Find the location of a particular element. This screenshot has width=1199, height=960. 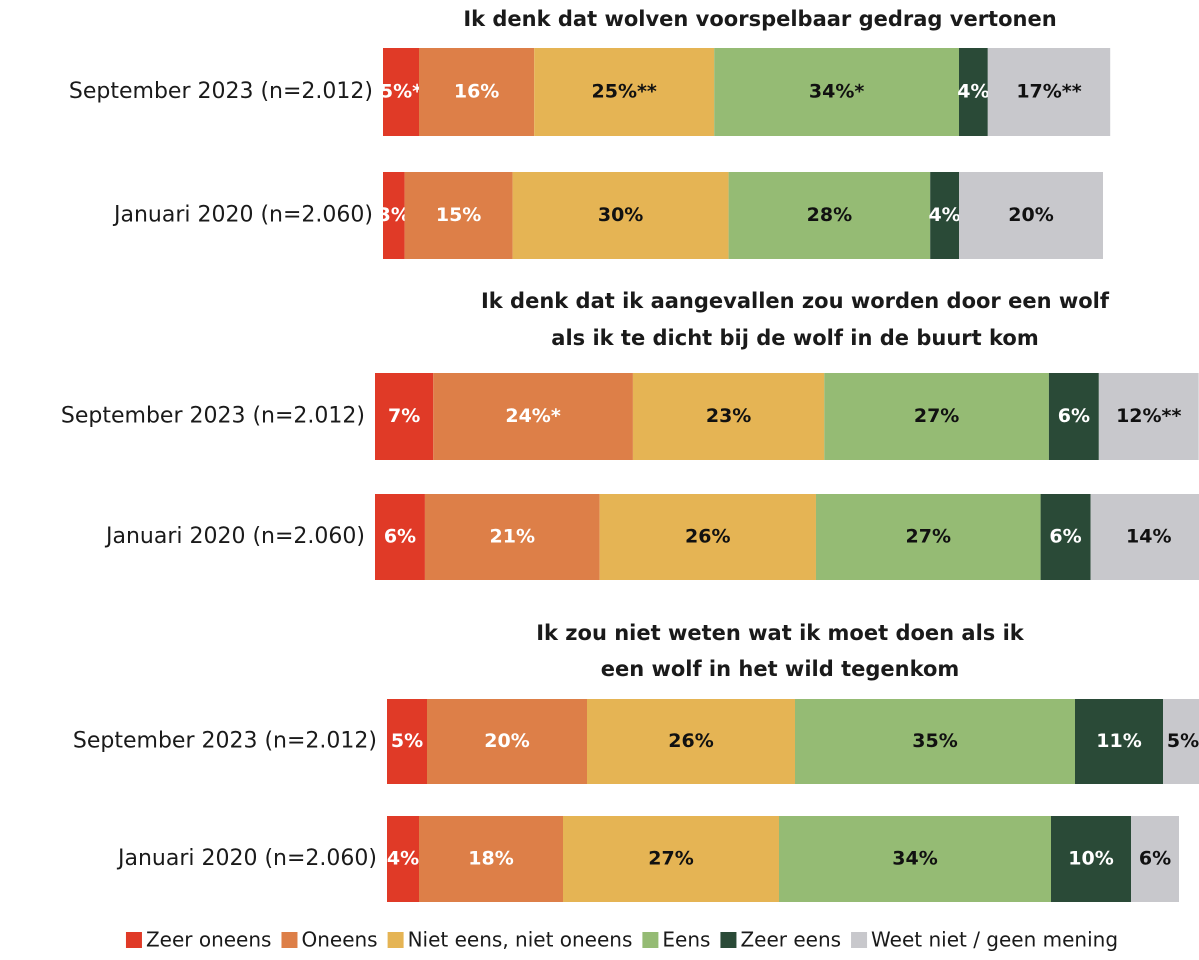

value-label: 21% is located at coordinates (512, 537).